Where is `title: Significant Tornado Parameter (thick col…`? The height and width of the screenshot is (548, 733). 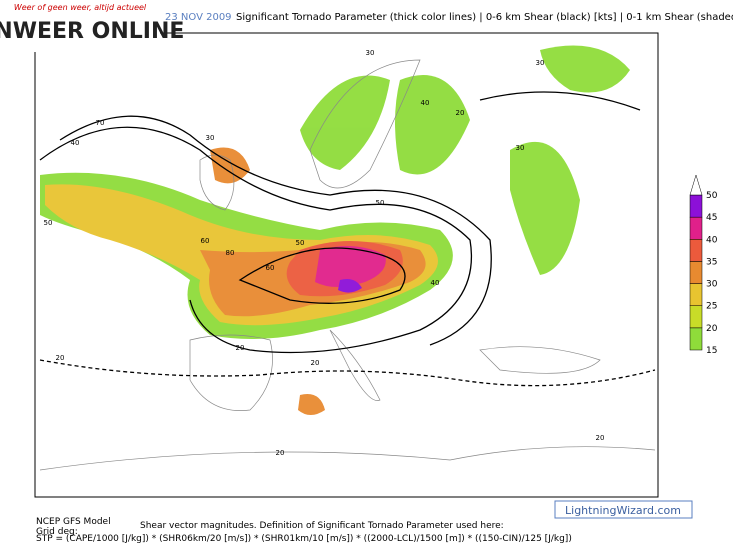 title: Significant Tornado Parameter (thick col… is located at coordinates (484, 17).